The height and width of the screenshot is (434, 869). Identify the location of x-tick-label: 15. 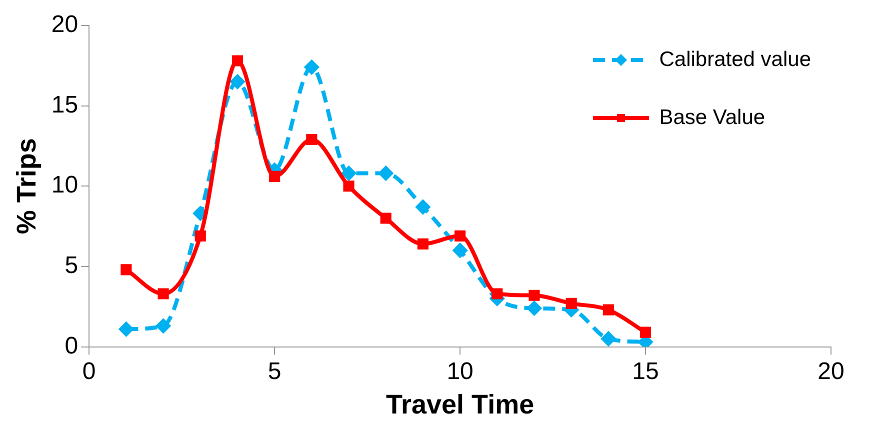
(645, 371).